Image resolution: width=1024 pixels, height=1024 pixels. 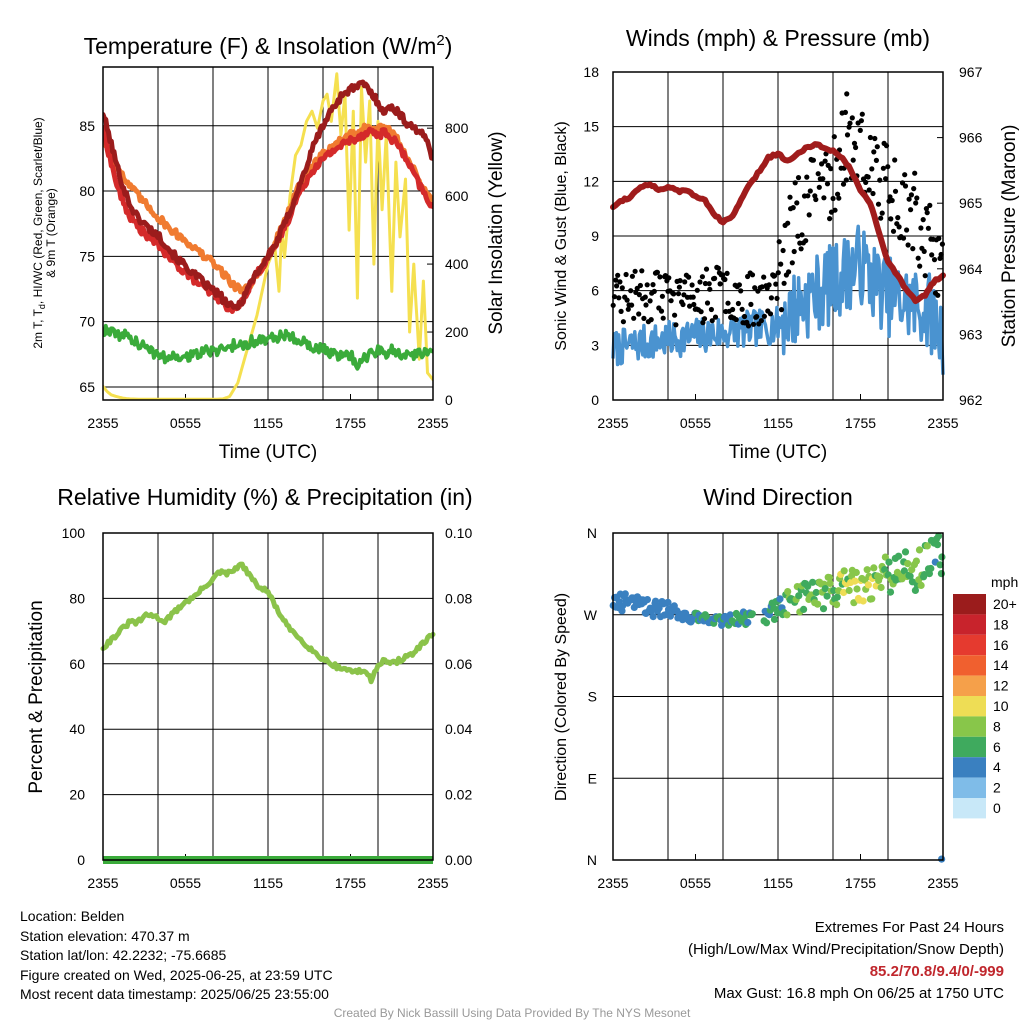 What do you see at coordinates (592, 697) in the screenshot?
I see `y-tick-label: S` at bounding box center [592, 697].